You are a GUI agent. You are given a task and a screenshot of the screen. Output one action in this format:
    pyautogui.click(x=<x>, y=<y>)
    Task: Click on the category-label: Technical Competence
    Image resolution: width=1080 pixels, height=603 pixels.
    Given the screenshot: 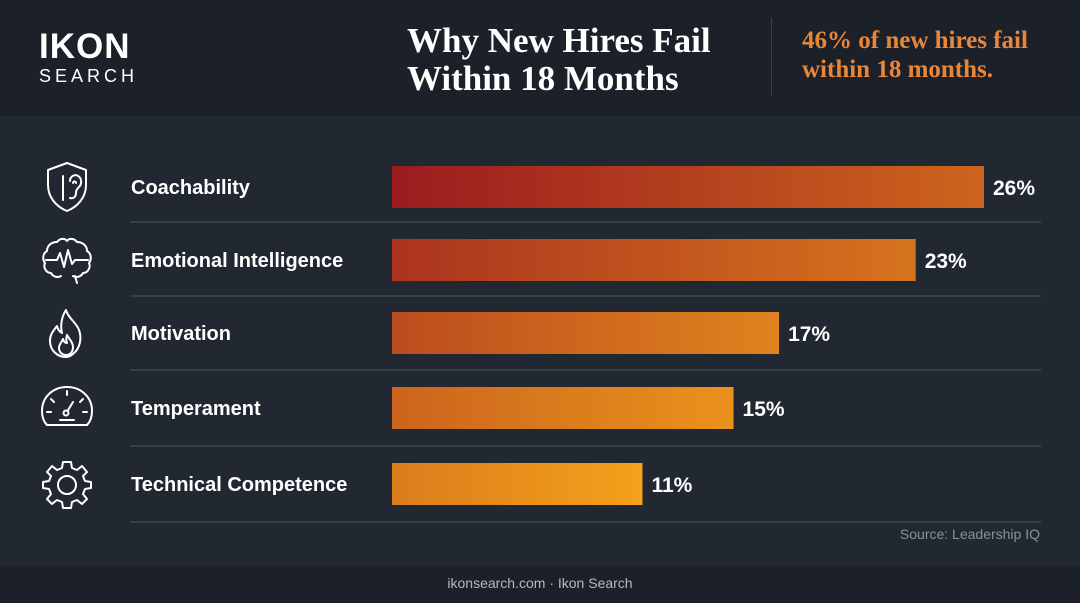 What is the action you would take?
    pyautogui.click(x=239, y=485)
    